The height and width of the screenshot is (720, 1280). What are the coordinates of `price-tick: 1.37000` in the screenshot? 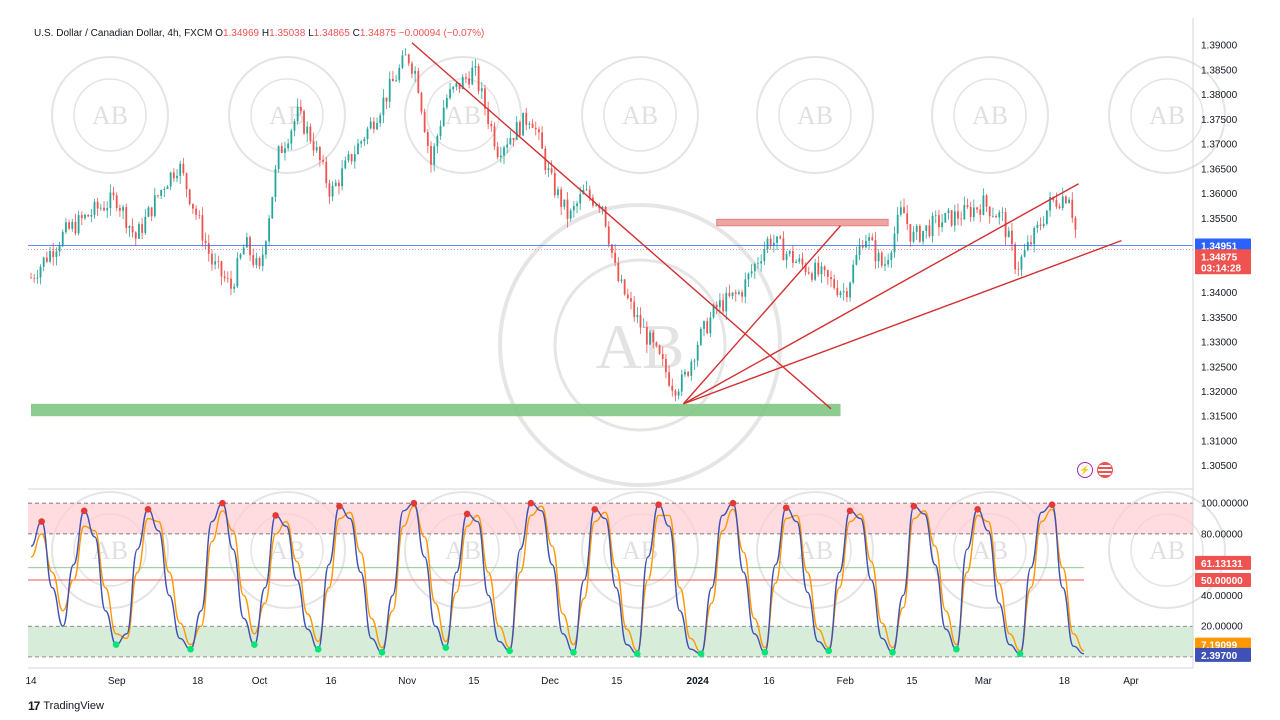 It's located at (1219, 145).